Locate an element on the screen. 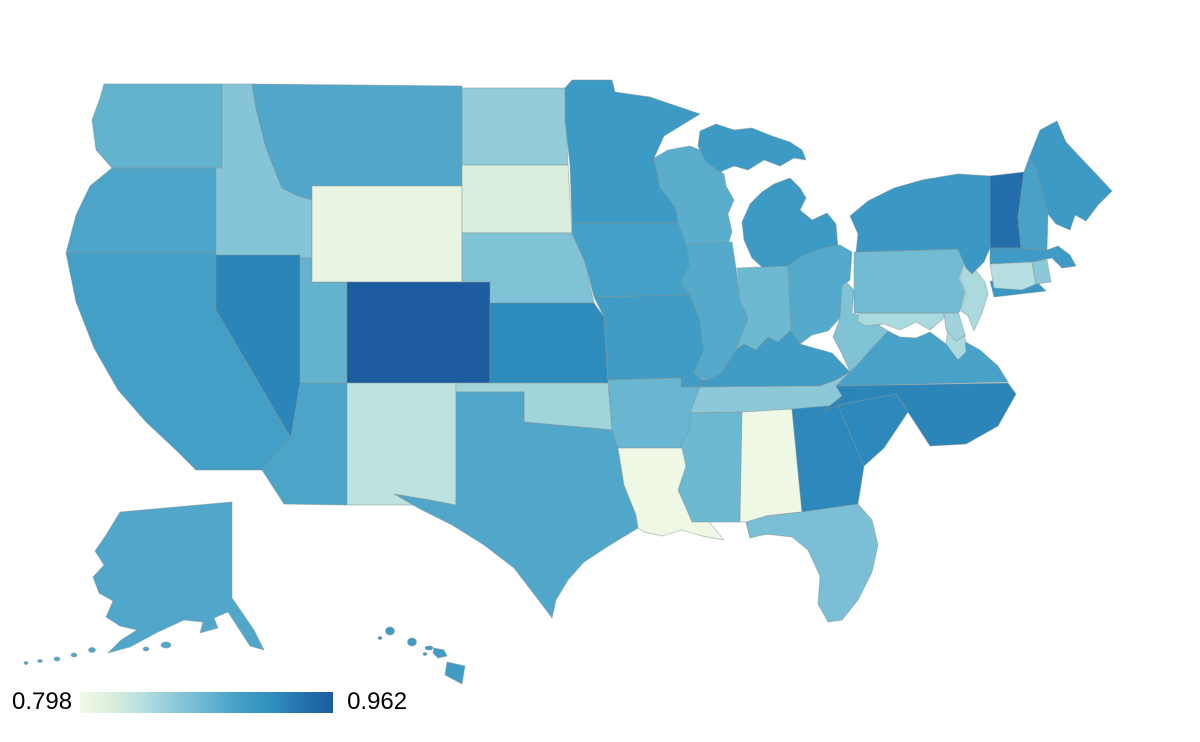  state-rhode-island is located at coordinates (1041, 272).